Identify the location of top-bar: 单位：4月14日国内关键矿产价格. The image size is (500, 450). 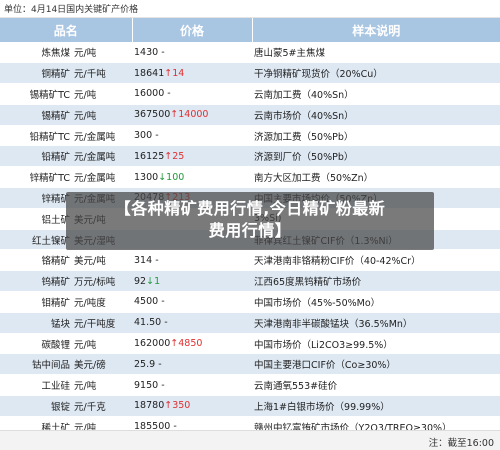
(250, 9).